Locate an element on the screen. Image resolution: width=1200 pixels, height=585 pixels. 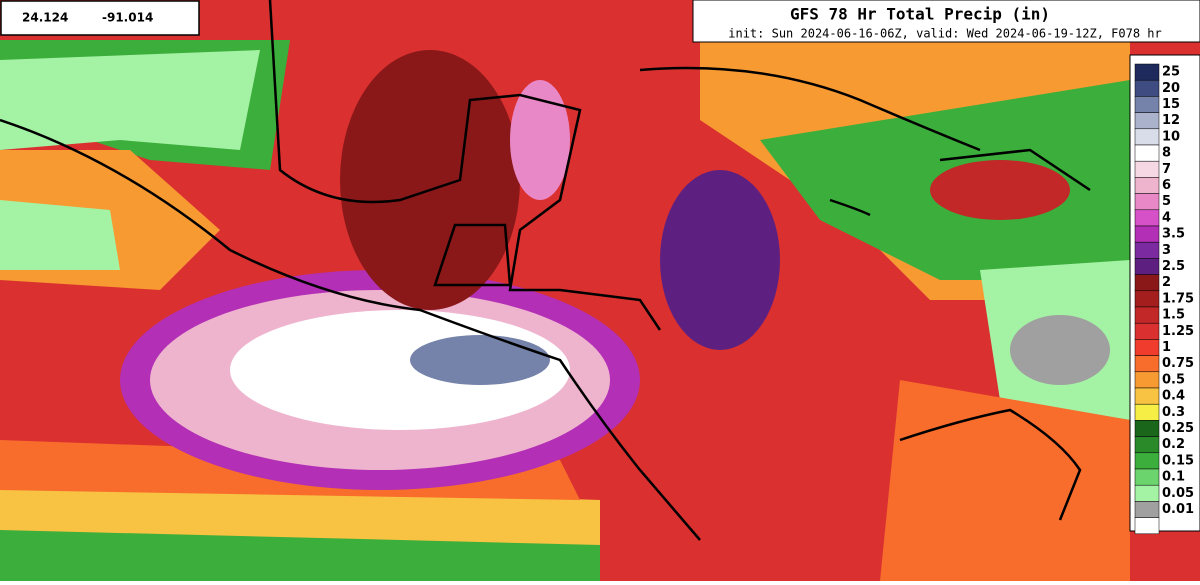
legend-label: 0.25 is located at coordinates (1178, 428).